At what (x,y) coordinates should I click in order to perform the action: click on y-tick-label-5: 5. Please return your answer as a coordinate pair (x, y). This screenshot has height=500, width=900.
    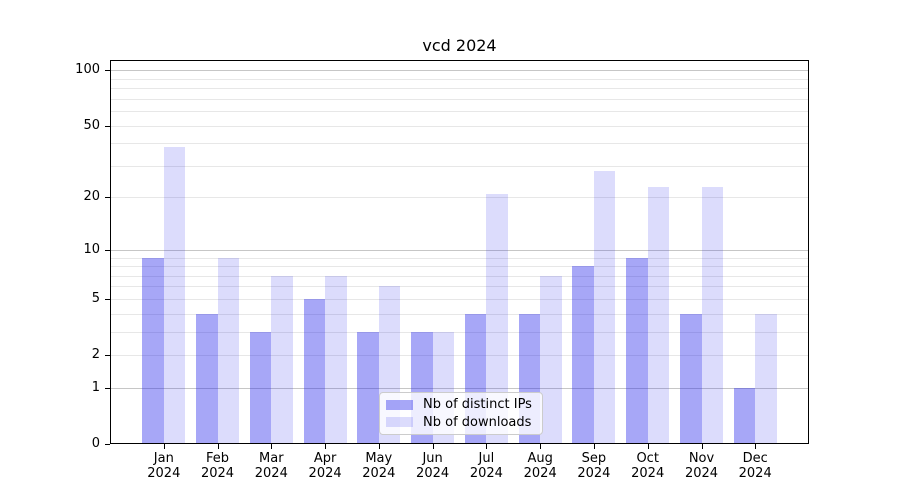
    Looking at the image, I should click on (95, 298).